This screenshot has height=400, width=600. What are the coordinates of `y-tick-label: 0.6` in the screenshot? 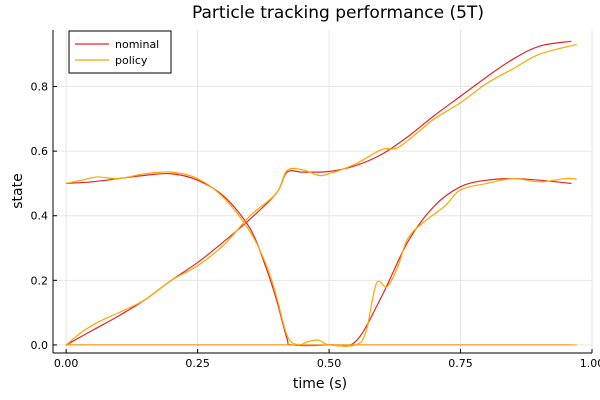 It's located at (40, 151).